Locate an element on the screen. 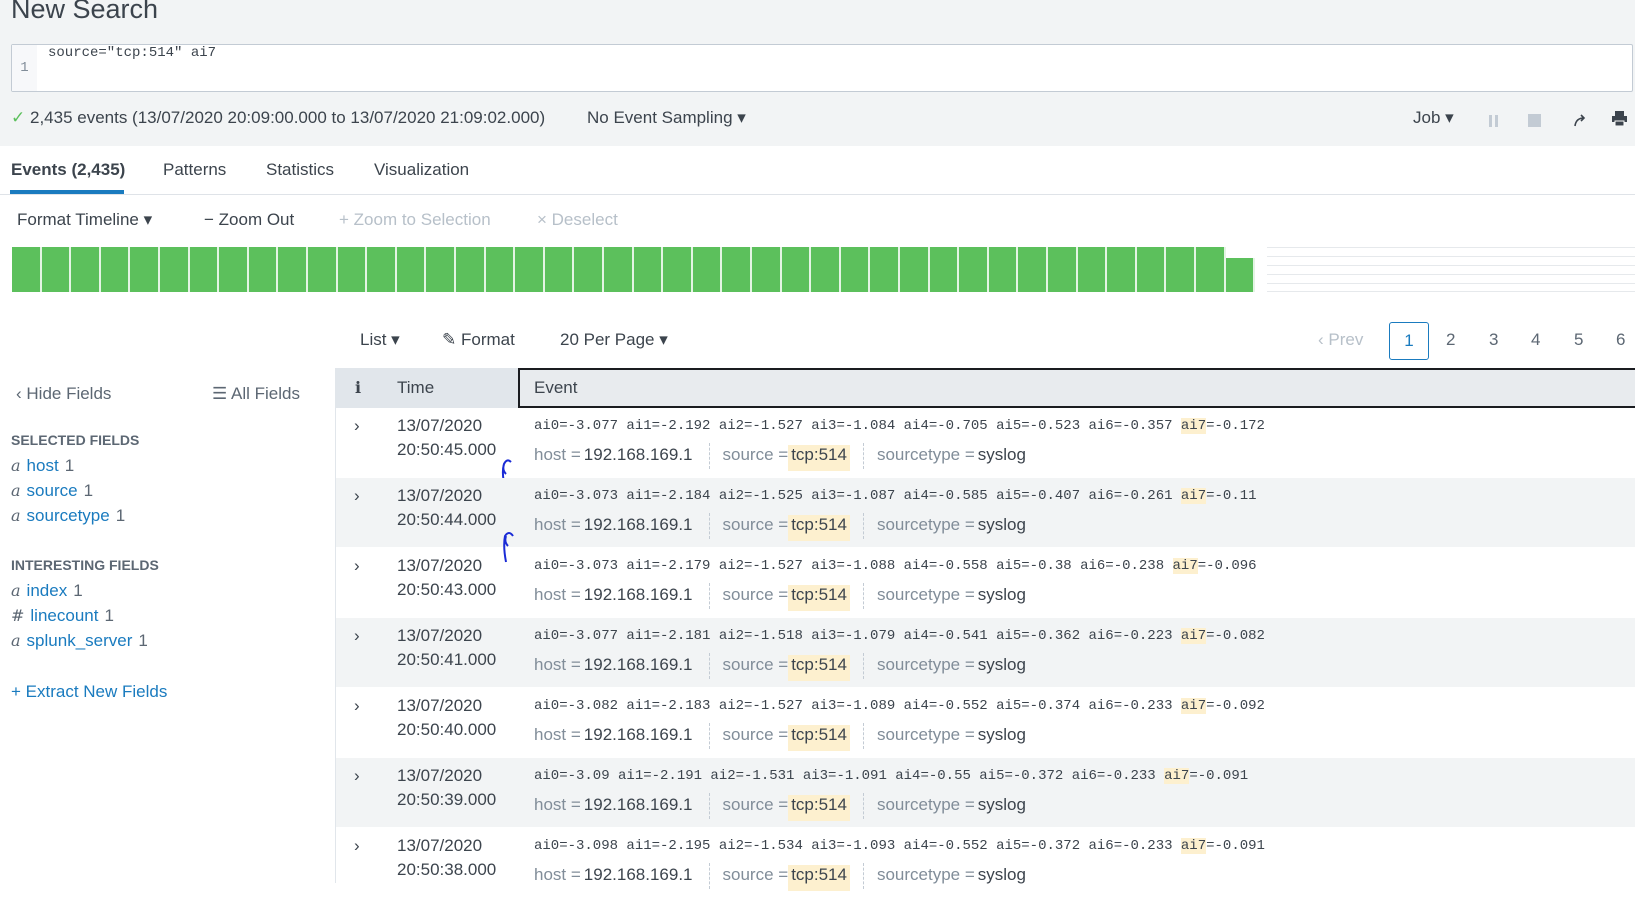 This screenshot has height=898, width=1635. event-sampling-dropdown: No Event Sampling ▾ is located at coordinates (666, 117).